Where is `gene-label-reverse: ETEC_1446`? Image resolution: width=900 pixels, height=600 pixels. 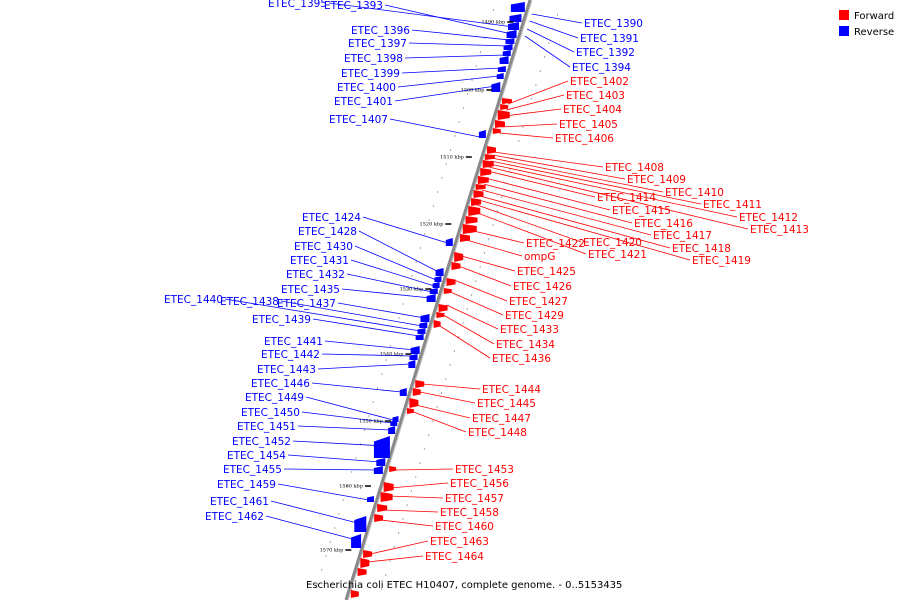 gene-label-reverse: ETEC_1446 is located at coordinates (280, 384).